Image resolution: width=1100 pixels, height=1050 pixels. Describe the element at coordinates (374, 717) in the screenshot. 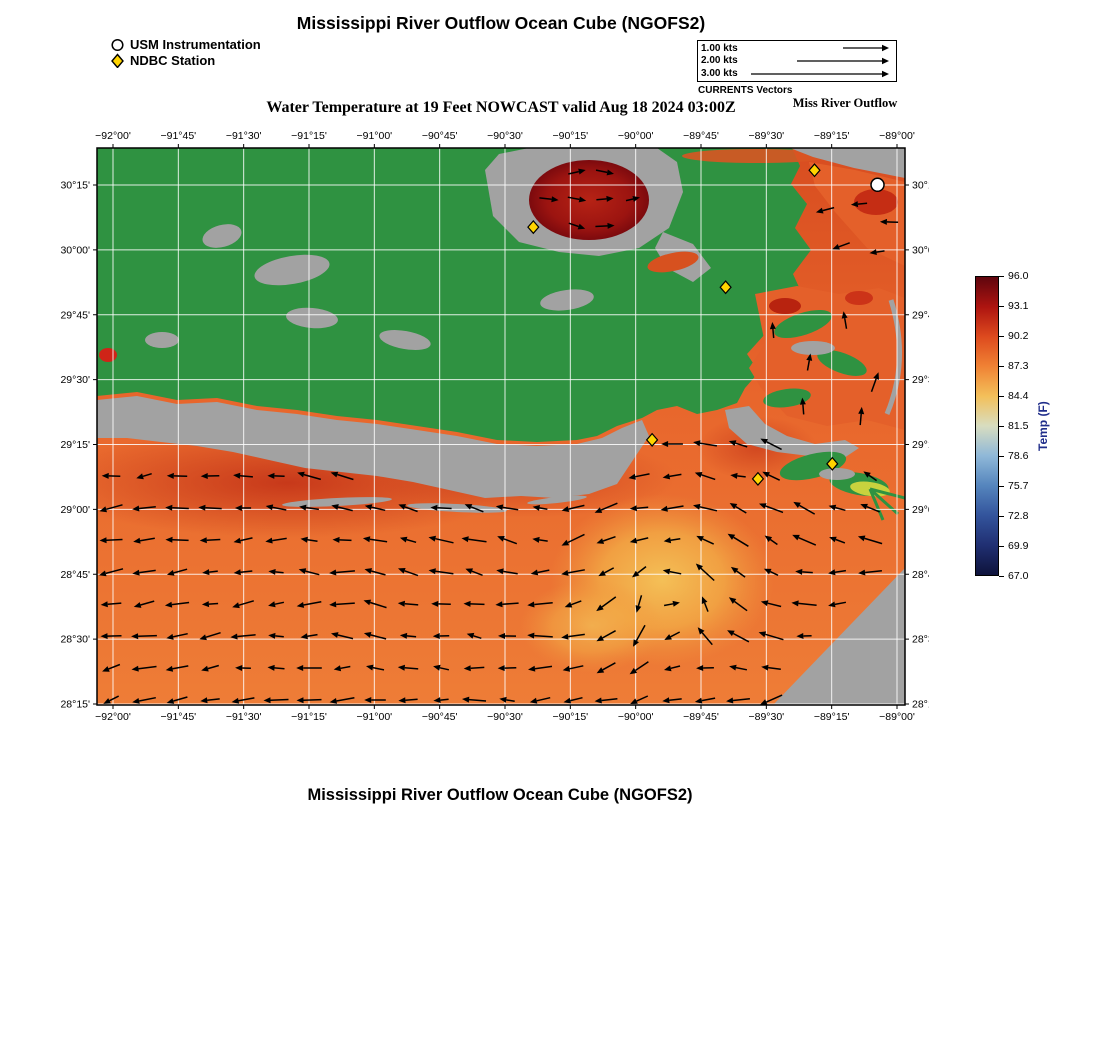

I see `x-tick-label-bottom: −91°00'` at that location.